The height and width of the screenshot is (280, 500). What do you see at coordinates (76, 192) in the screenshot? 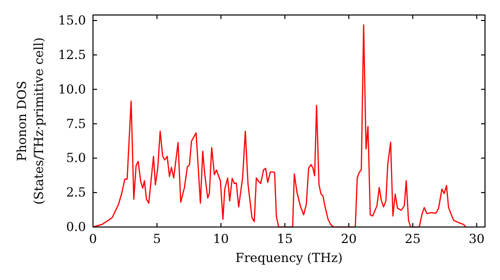
I see `y-tick-label: 2.5` at bounding box center [76, 192].